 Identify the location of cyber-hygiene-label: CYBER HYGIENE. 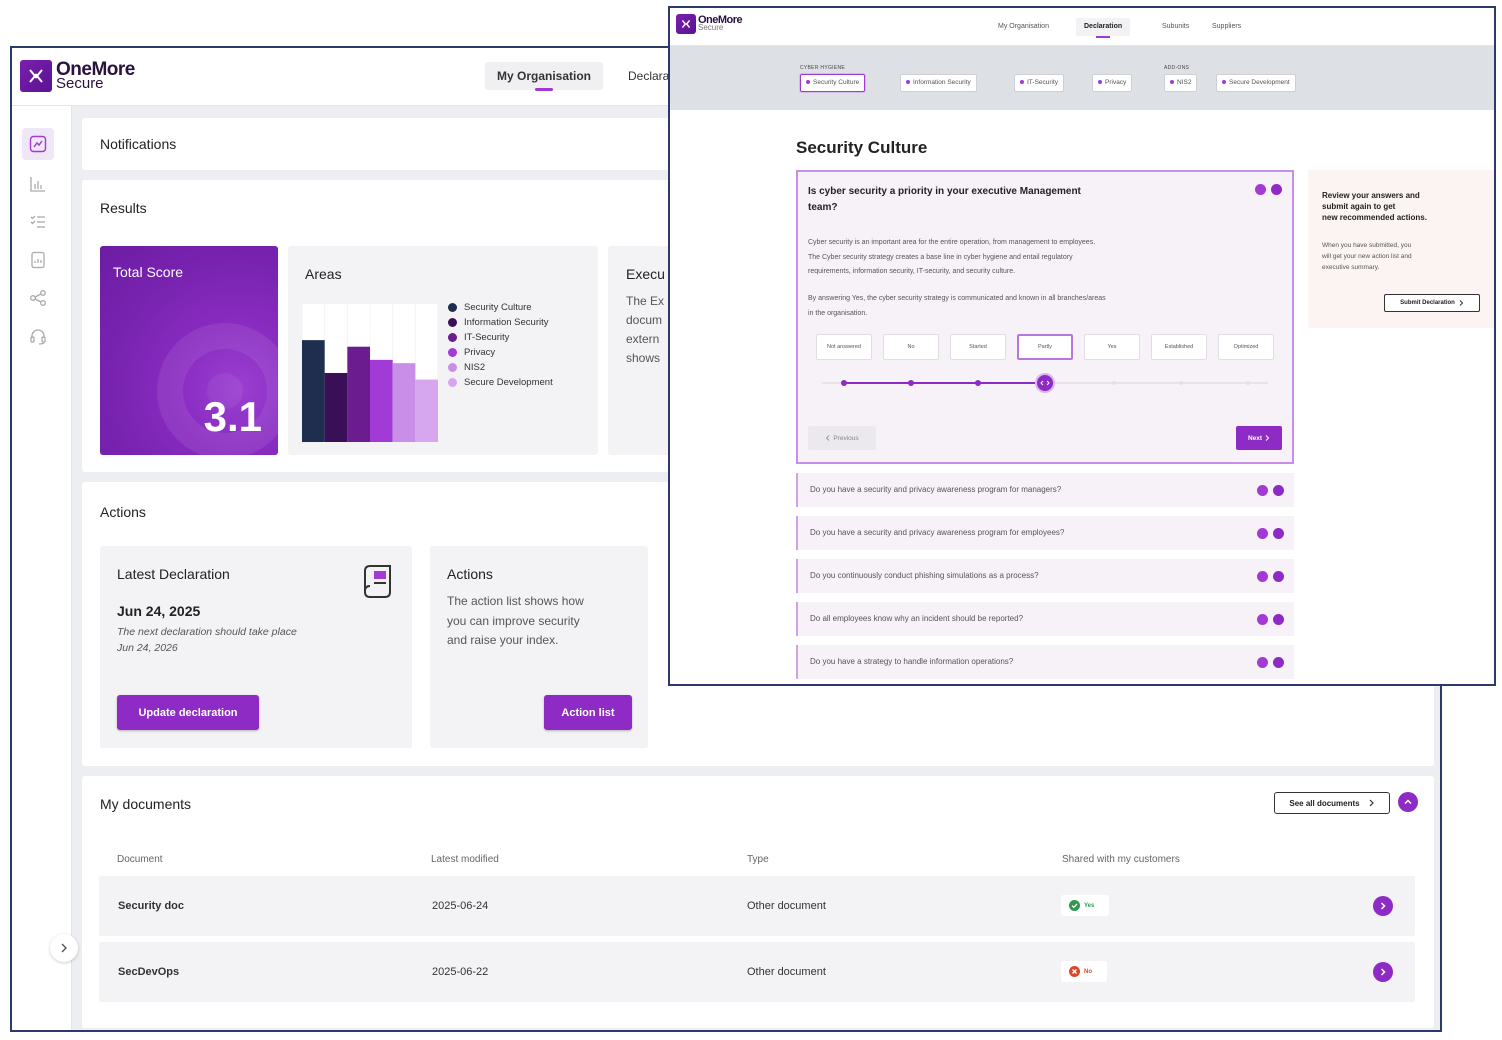
(823, 68).